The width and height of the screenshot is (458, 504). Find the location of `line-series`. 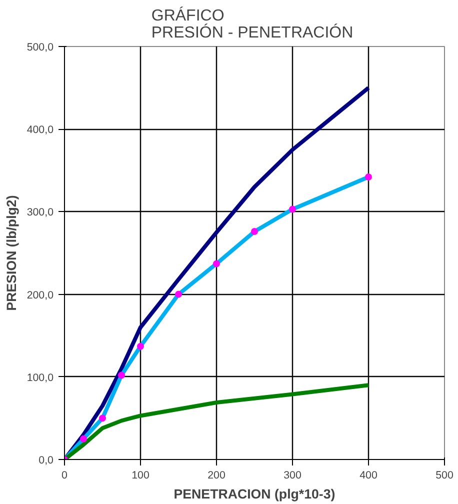

line-series is located at coordinates (217, 421).